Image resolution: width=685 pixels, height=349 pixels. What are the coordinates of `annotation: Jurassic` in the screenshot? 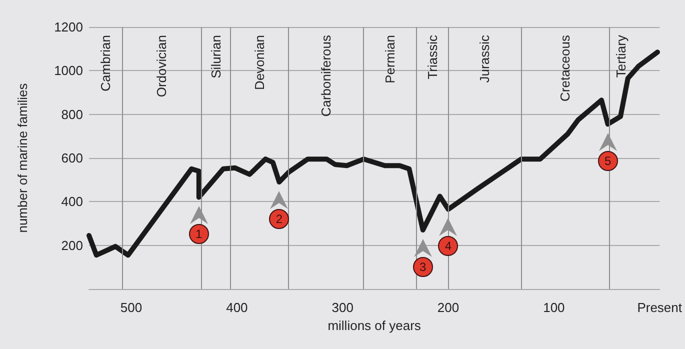 It's located at (484, 58).